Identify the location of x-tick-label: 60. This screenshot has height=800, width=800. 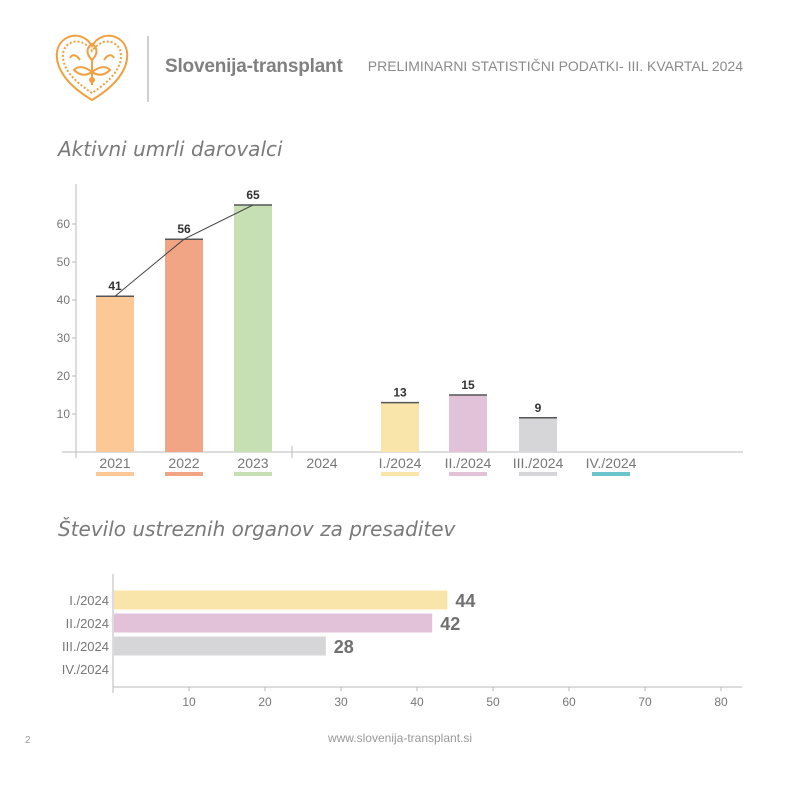
(569, 702).